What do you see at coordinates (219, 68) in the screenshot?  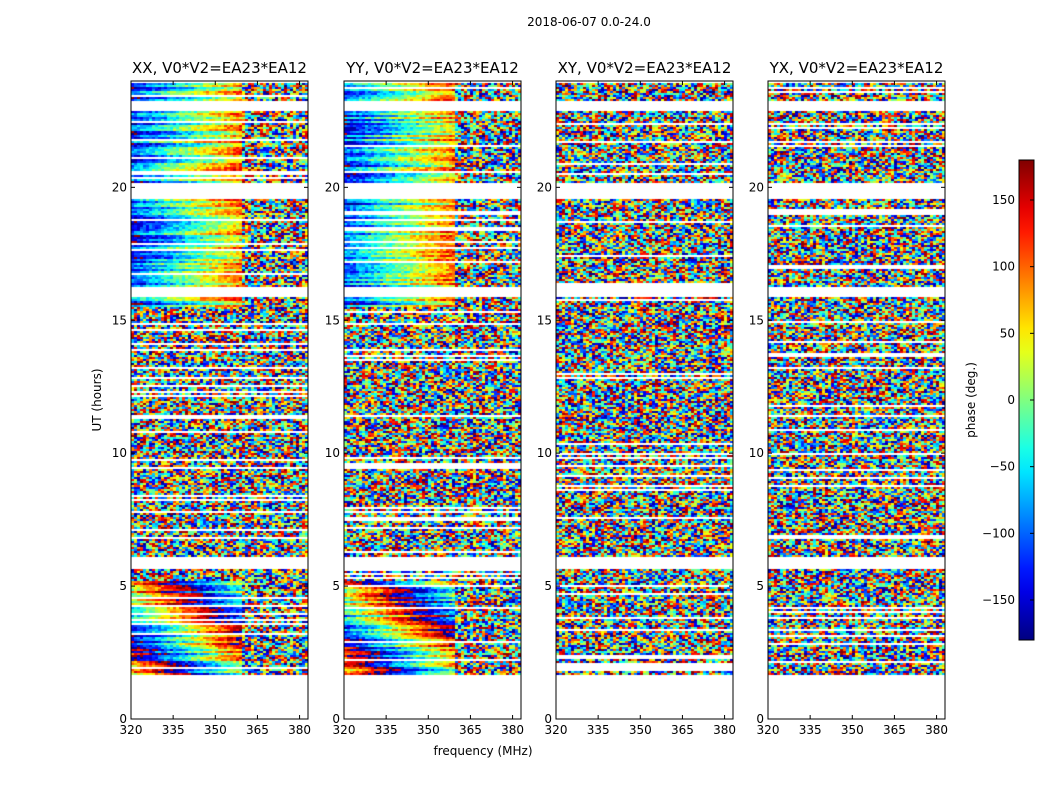 I see `panel-title: XX, V0*V2=EA23*EA12` at bounding box center [219, 68].